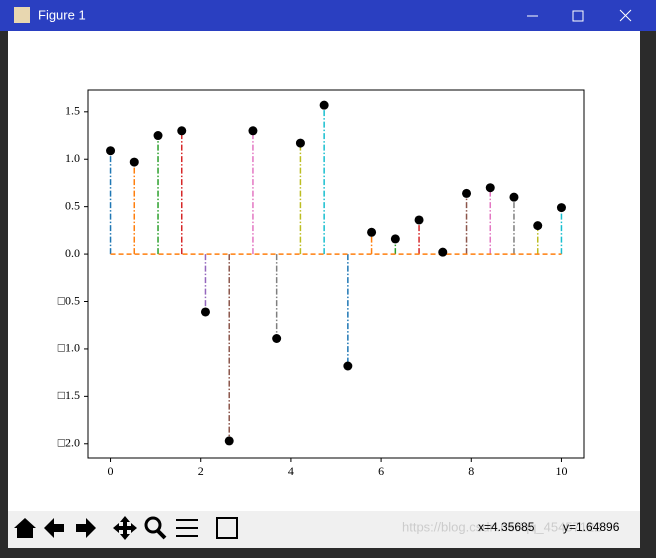 Image resolution: width=656 pixels, height=558 pixels. What do you see at coordinates (72, 158) in the screenshot?
I see `y-tick-label: 1.0` at bounding box center [72, 158].